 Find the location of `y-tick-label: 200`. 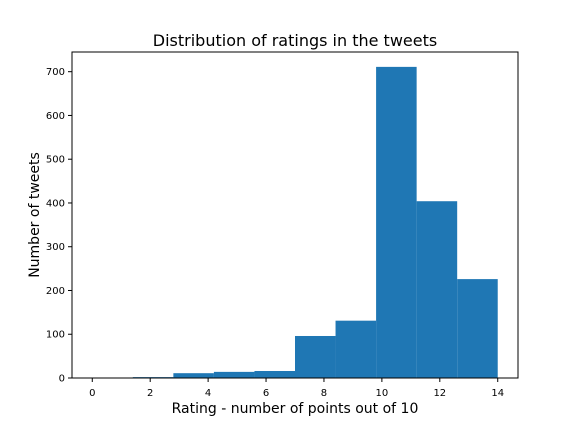

y-tick-label: 200 is located at coordinates (55, 291).